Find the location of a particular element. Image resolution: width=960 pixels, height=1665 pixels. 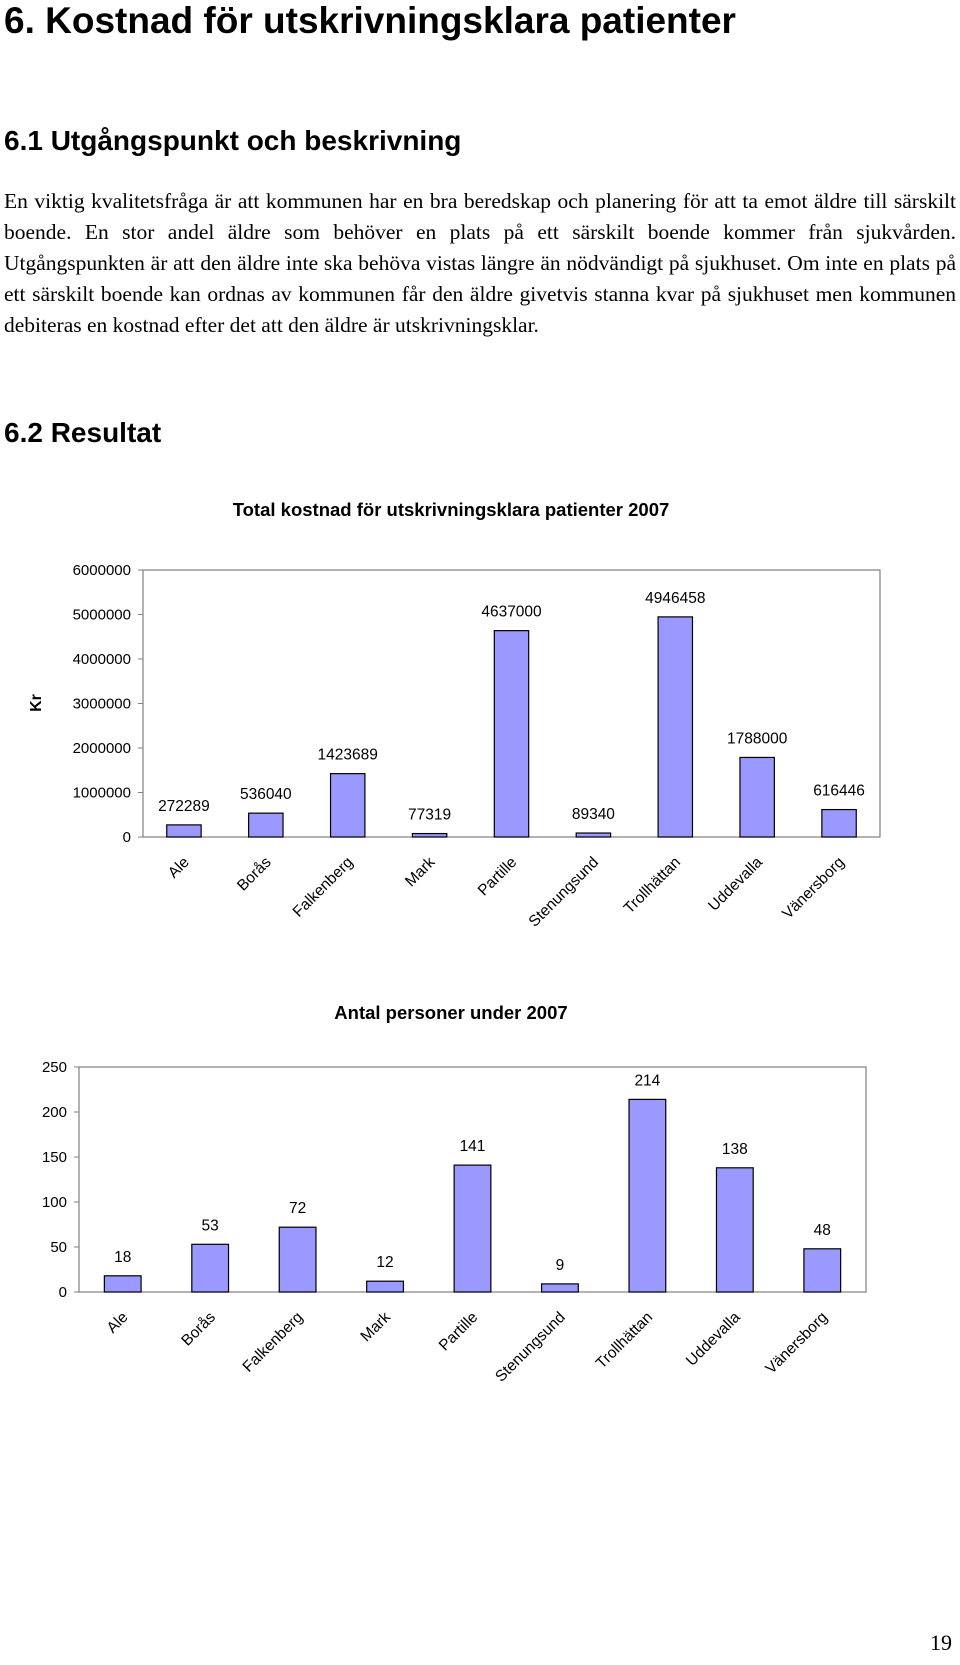

persons-chart-ytick-label: 0 is located at coordinates (63, 1292).